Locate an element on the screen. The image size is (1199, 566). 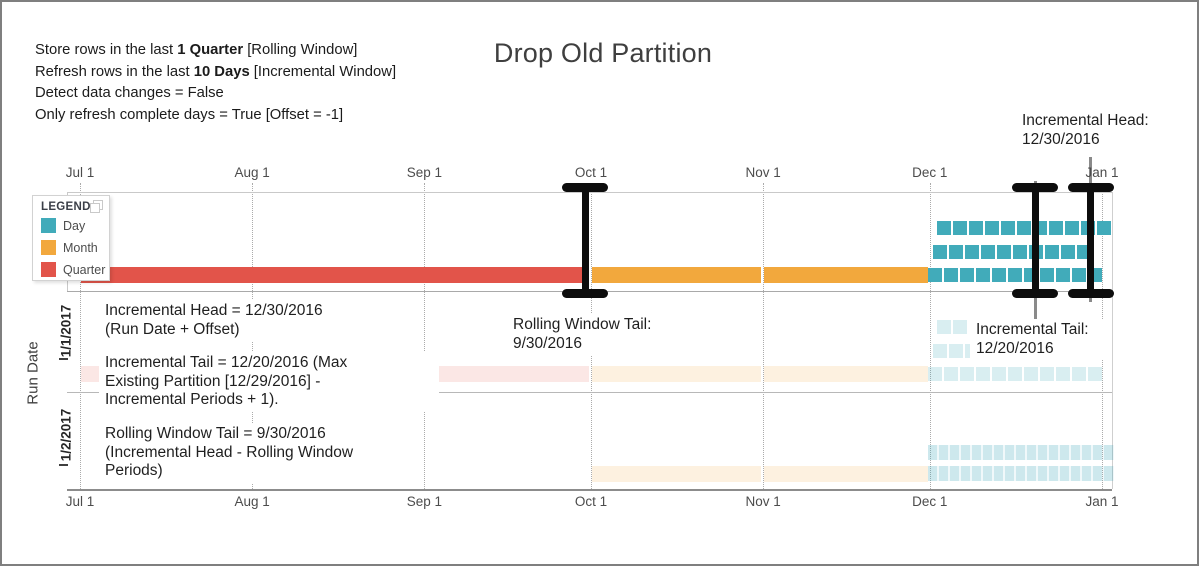
legend-item-label: Quarter is located at coordinates (84, 270).